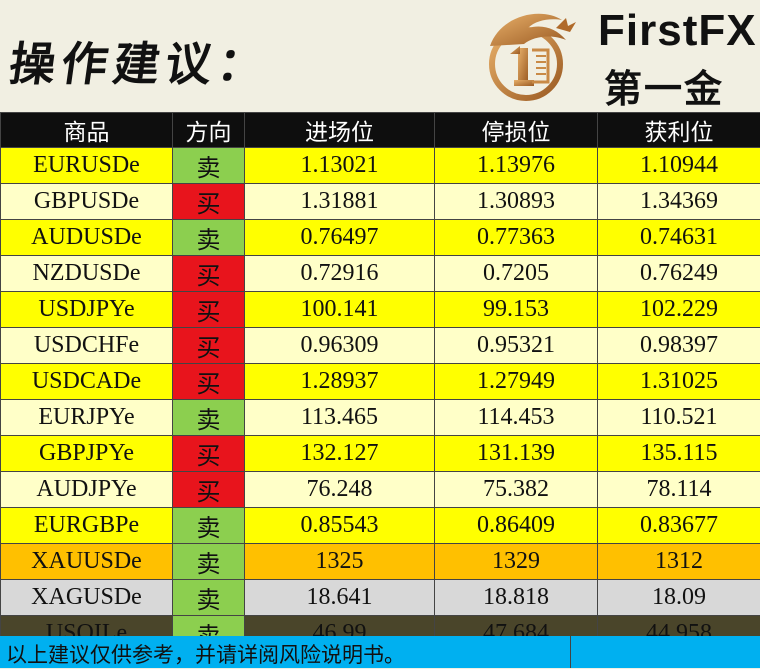  Describe the element at coordinates (516, 202) in the screenshot. I see `stop-cell: 1.30893` at that location.